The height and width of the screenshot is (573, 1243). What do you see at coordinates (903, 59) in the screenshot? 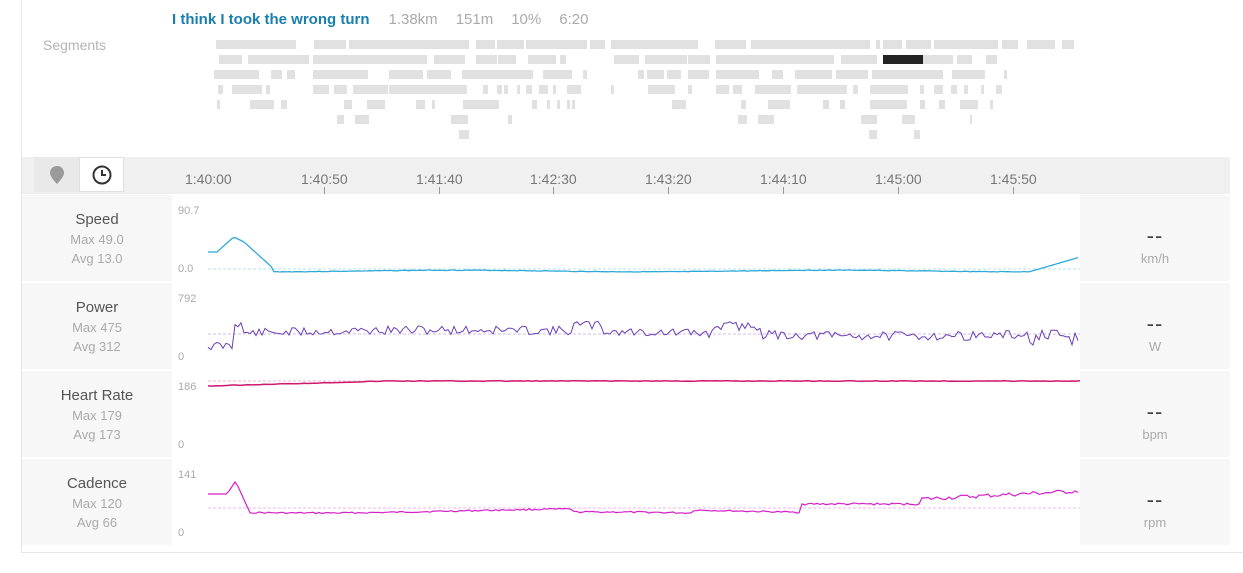
I see `selected-segment-bar` at bounding box center [903, 59].